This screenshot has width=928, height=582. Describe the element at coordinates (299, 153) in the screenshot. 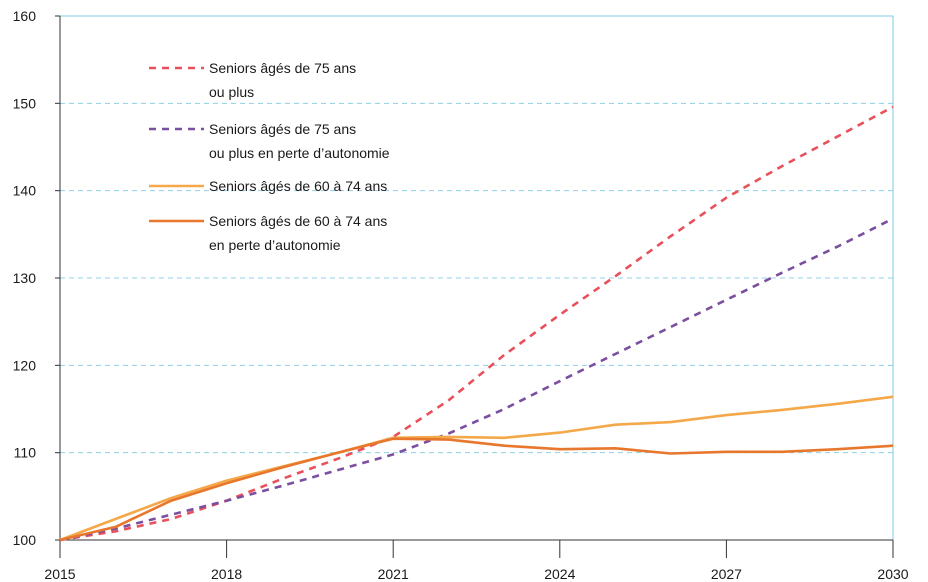

I see `legend-label-2-line-2: ou plus en perte d’autonomie` at that location.